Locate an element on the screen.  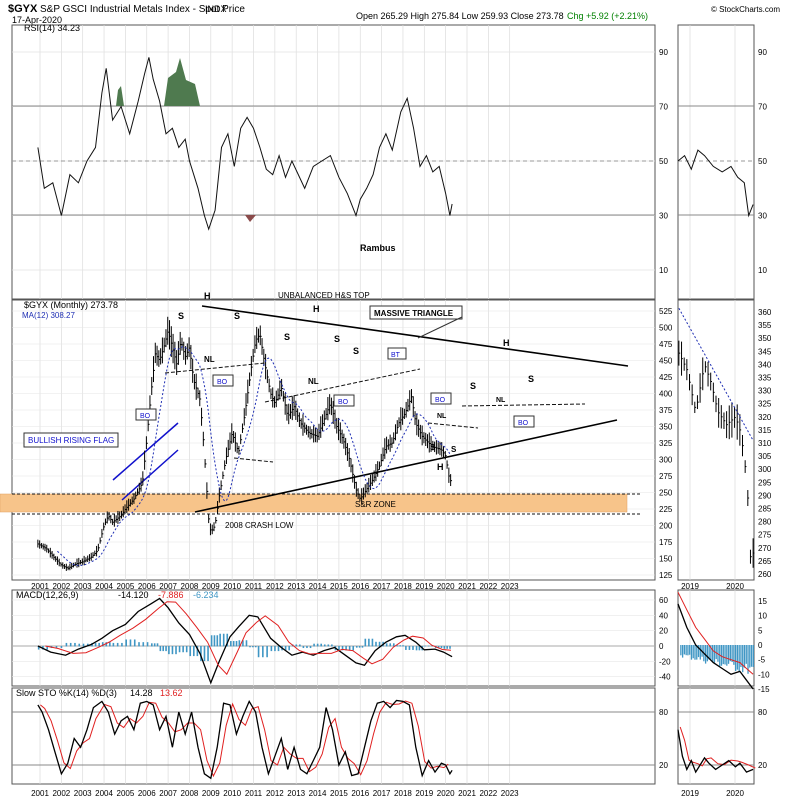
chart-symbol: $GYX is located at coordinates (23, 9).